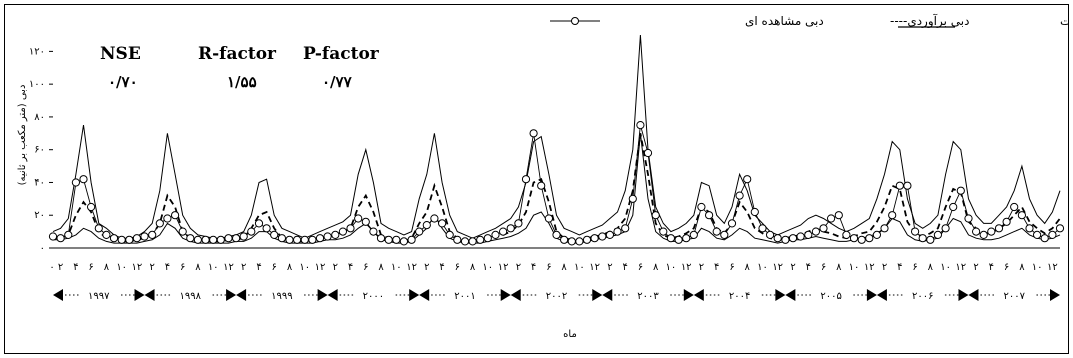  I want to click on year-label: ۱۹۹۷, so click(99, 296).